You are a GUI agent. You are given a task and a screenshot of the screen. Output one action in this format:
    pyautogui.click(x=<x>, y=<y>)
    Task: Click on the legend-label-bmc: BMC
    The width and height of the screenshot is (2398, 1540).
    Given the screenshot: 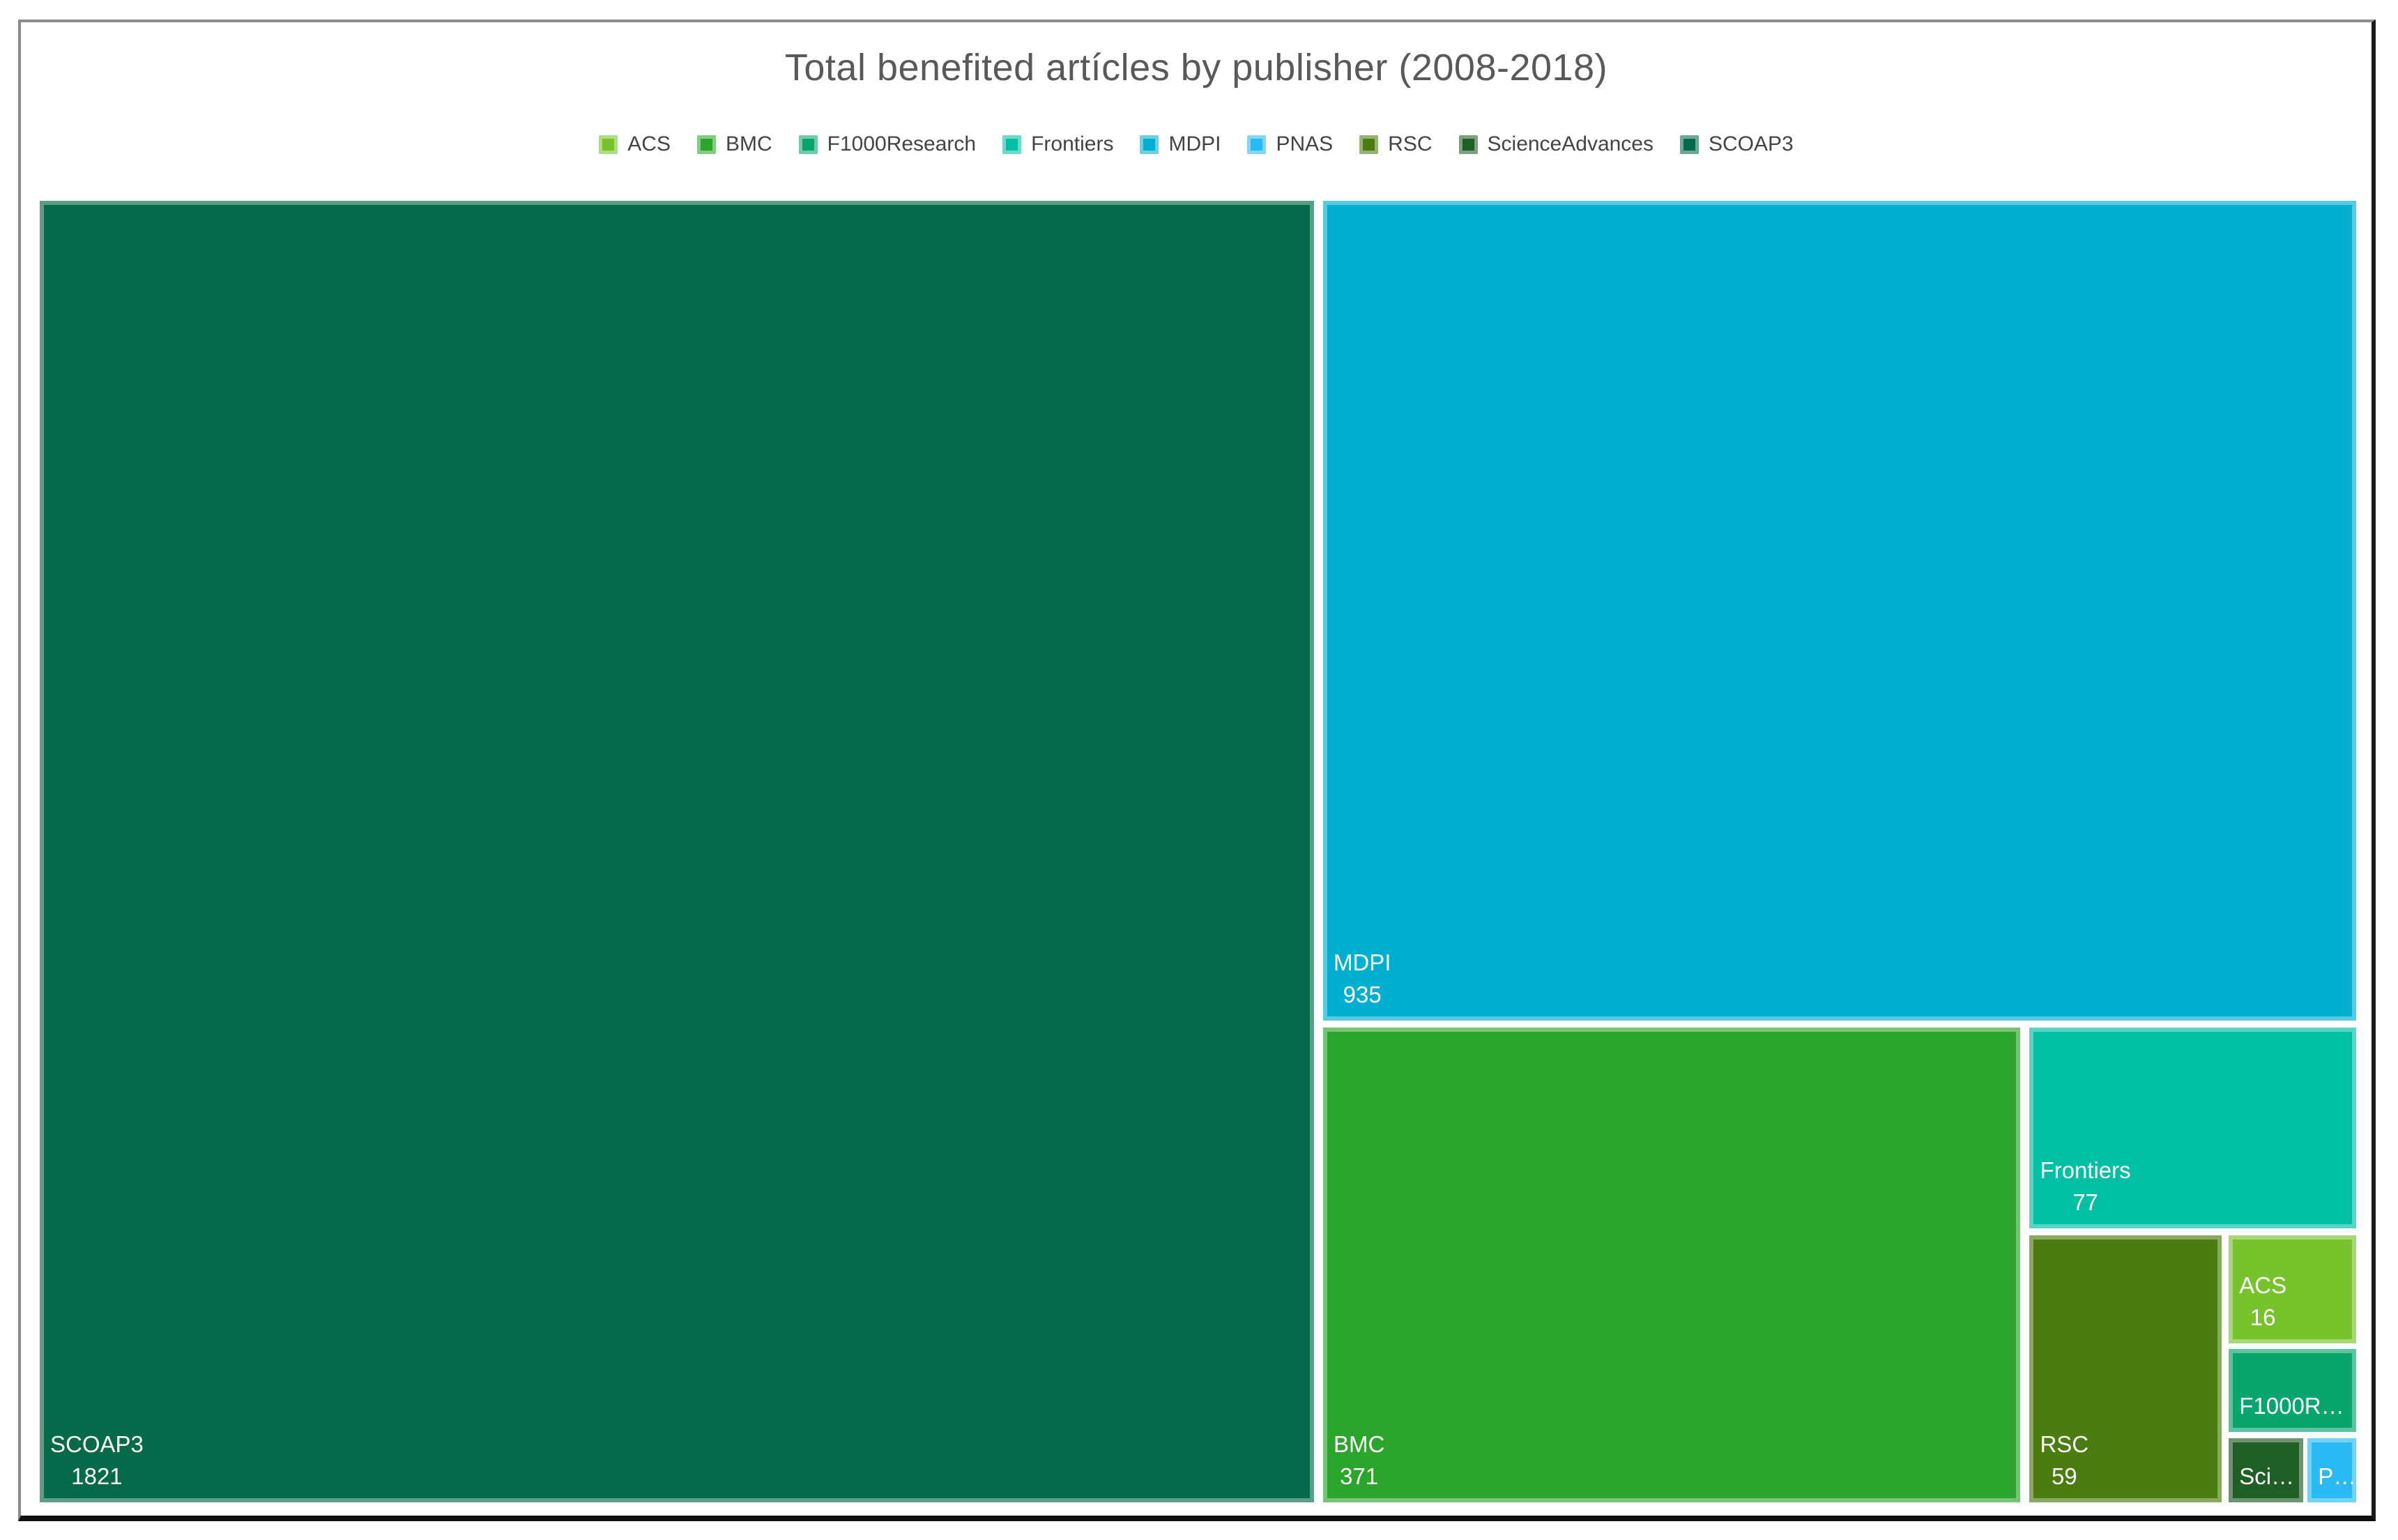 What is the action you would take?
    pyautogui.click(x=748, y=143)
    